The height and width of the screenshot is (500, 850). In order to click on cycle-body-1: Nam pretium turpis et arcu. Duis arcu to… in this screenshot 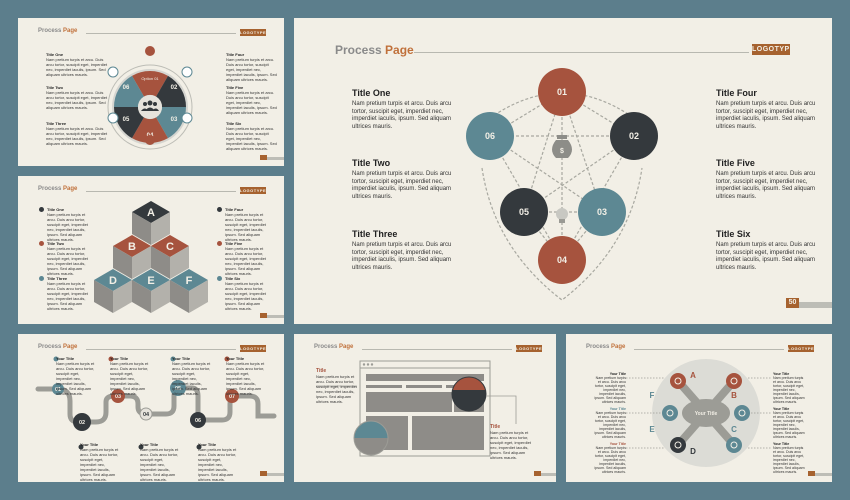, I will do `click(77, 67)`.